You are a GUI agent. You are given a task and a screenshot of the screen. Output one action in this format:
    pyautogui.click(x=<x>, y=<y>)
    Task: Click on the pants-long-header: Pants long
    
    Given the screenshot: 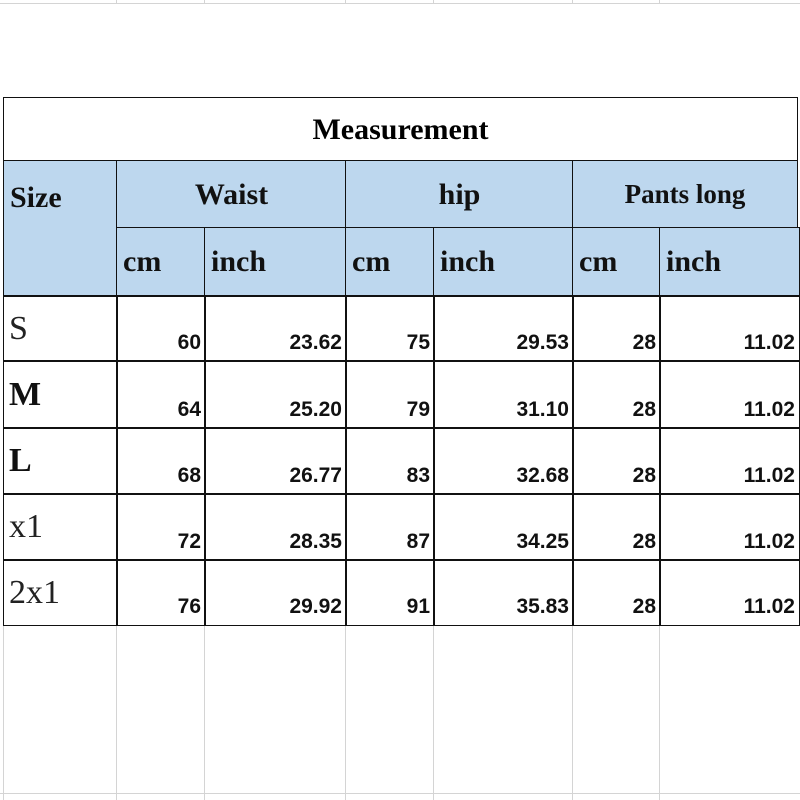 What is the action you would take?
    pyautogui.click(x=685, y=194)
    